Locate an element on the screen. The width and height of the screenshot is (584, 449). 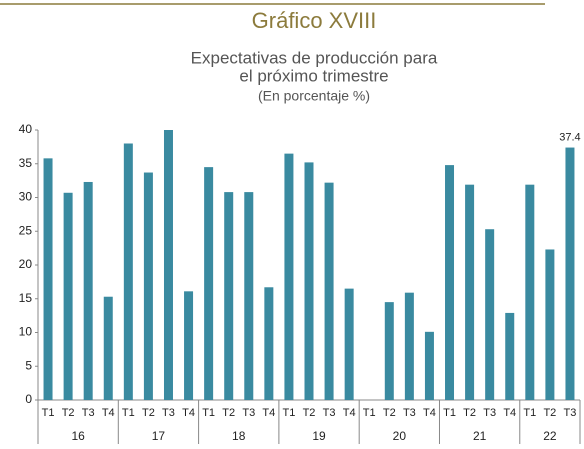
group-label: 19 is located at coordinates (319, 436).